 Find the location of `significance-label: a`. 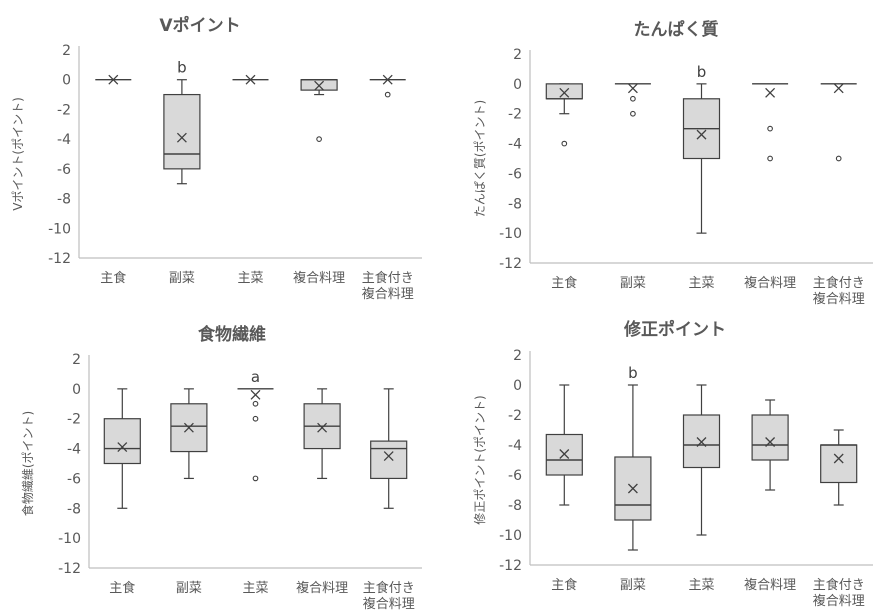

significance-label: a is located at coordinates (255, 377).